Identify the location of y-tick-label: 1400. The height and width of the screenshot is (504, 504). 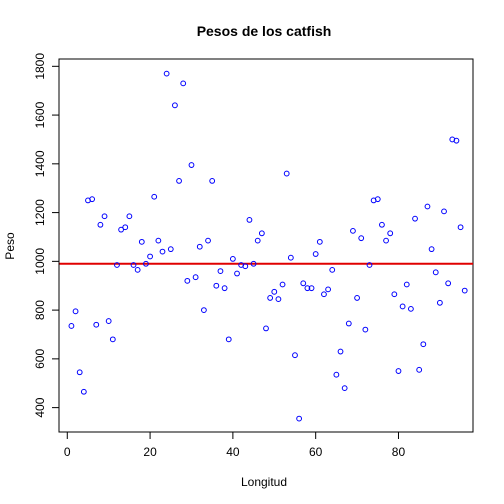
(40, 163).